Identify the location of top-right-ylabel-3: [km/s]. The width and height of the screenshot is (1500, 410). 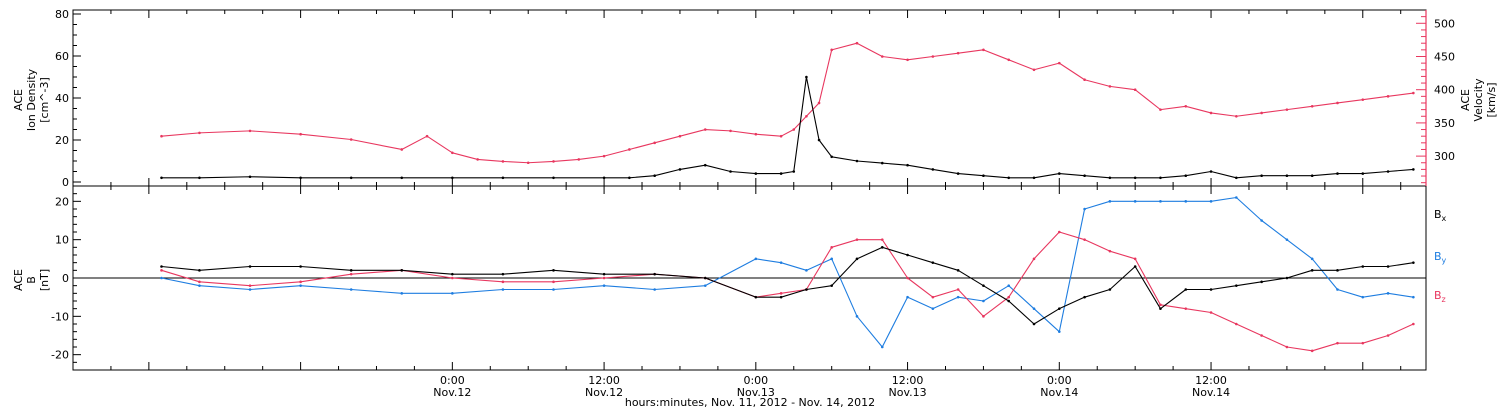
(1491, 99).